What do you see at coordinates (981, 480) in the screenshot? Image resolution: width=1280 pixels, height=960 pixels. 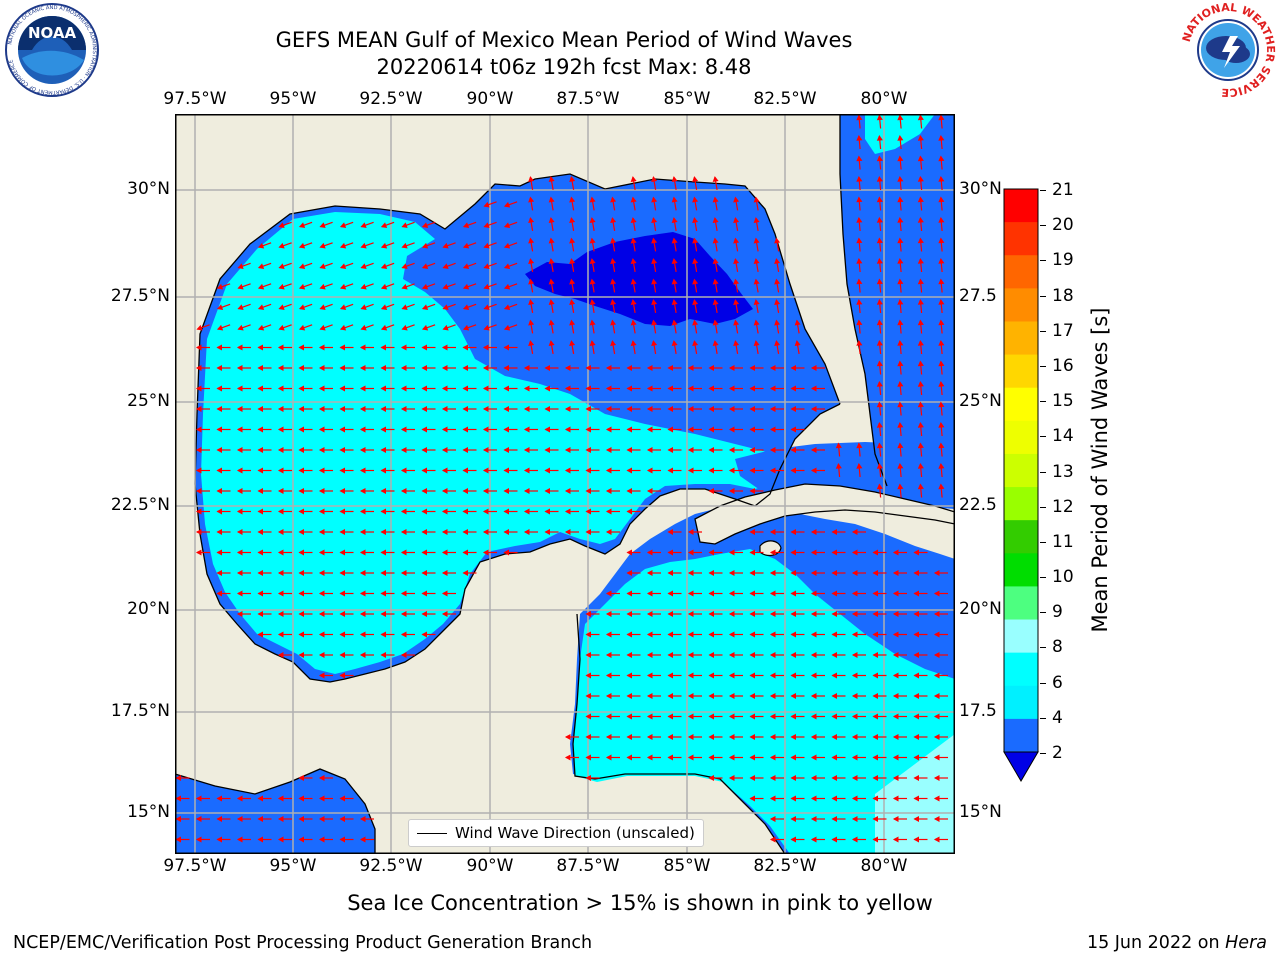 I see `lat-ticks-right: 30°N 27.5 25°N 22.5 20°N 17.5 15°N` at bounding box center [981, 480].